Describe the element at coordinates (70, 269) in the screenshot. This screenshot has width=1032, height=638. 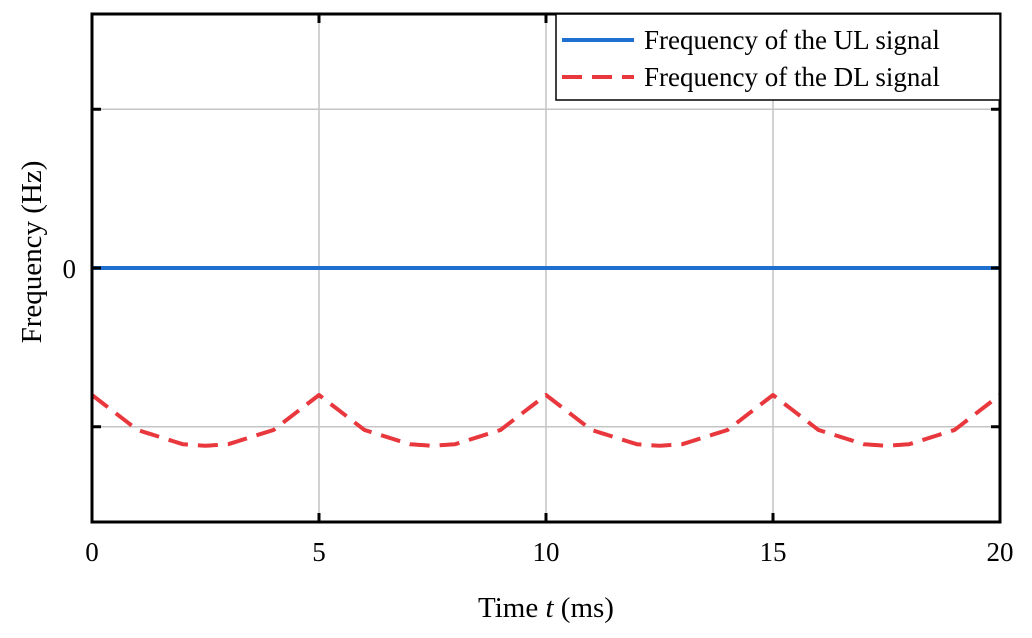
I see `y-tick-label: 0` at that location.